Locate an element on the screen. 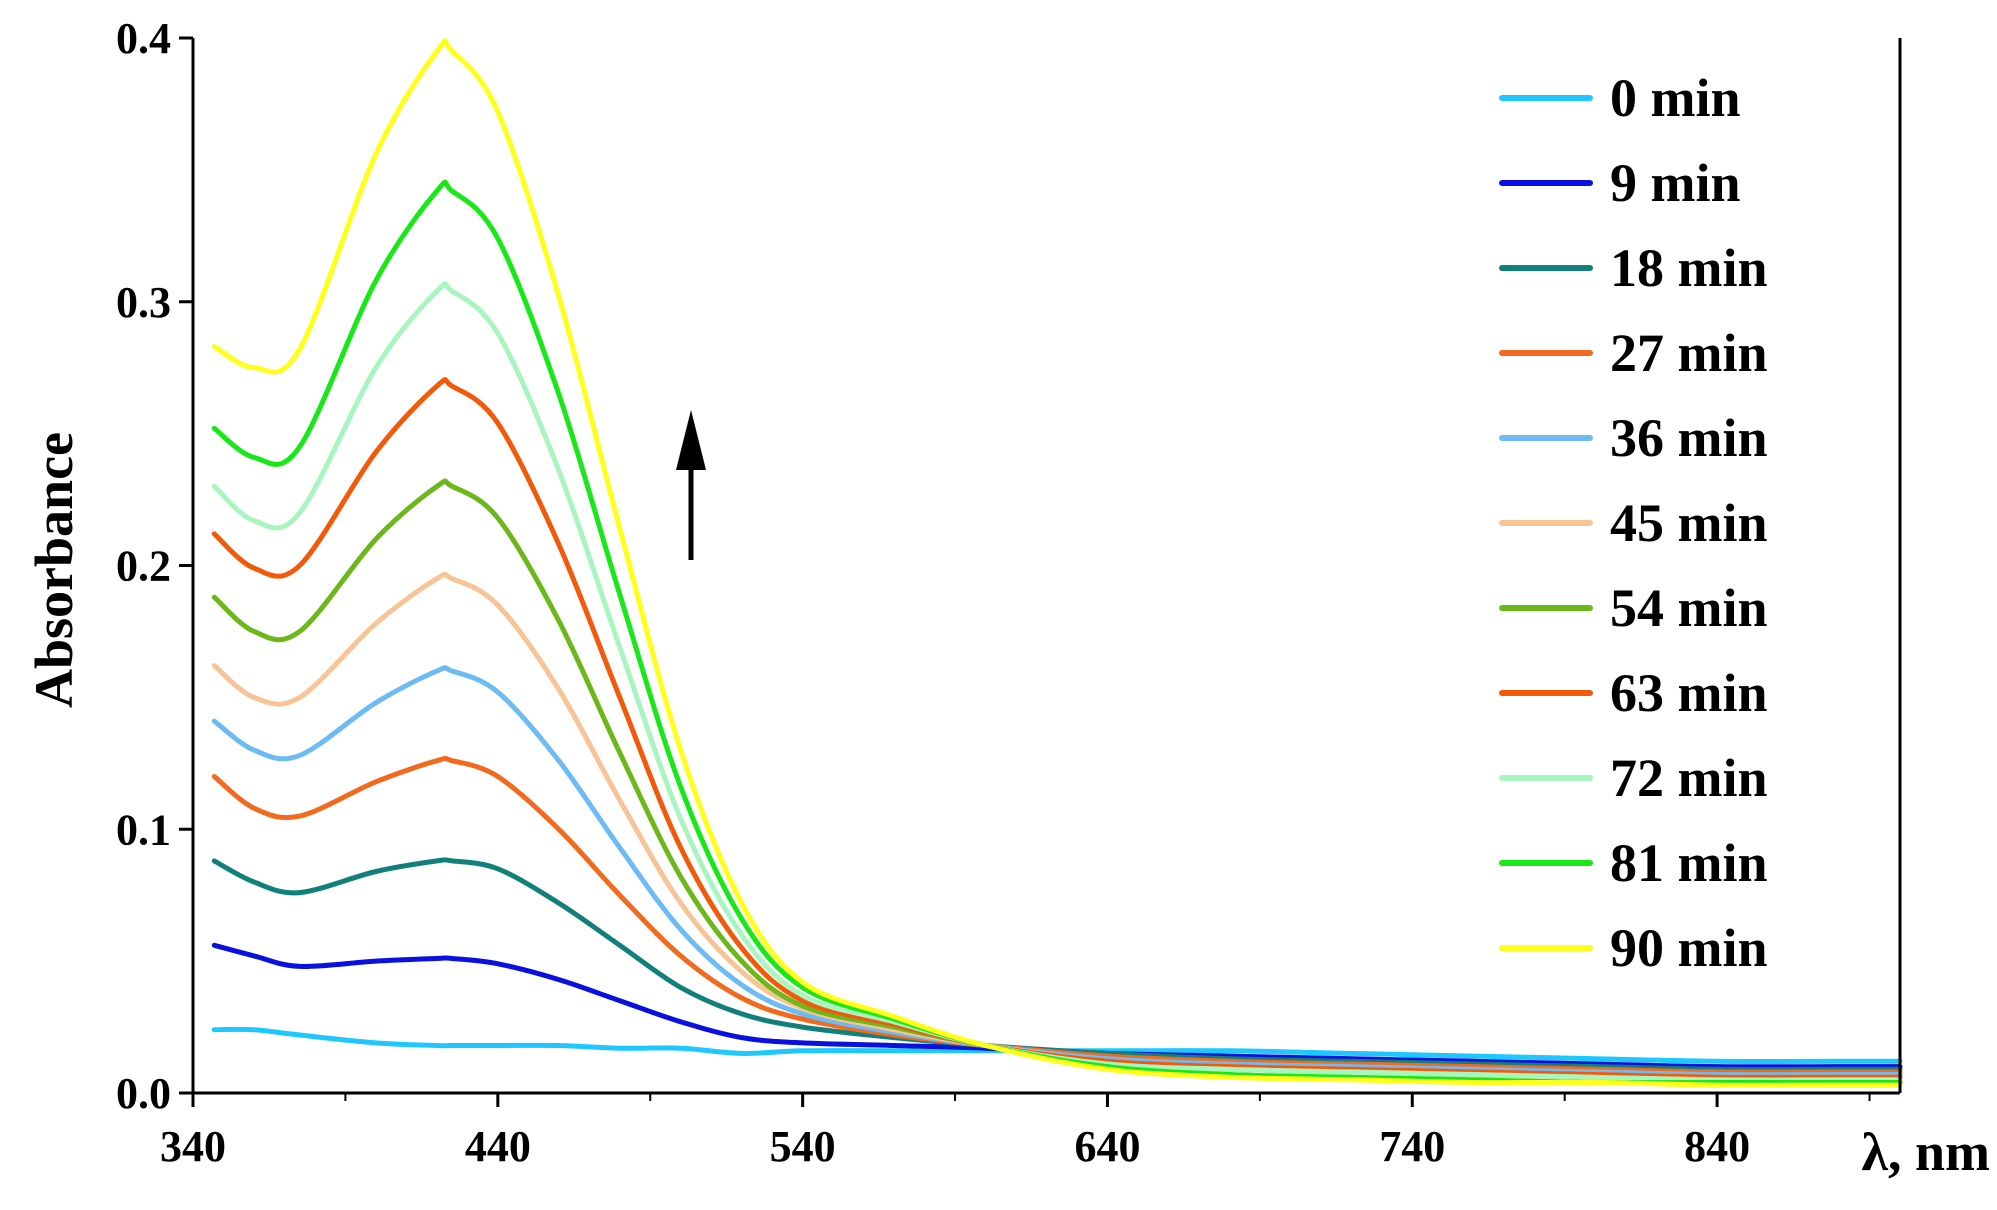  x-tick-label-740: 740 is located at coordinates (1412, 1146).